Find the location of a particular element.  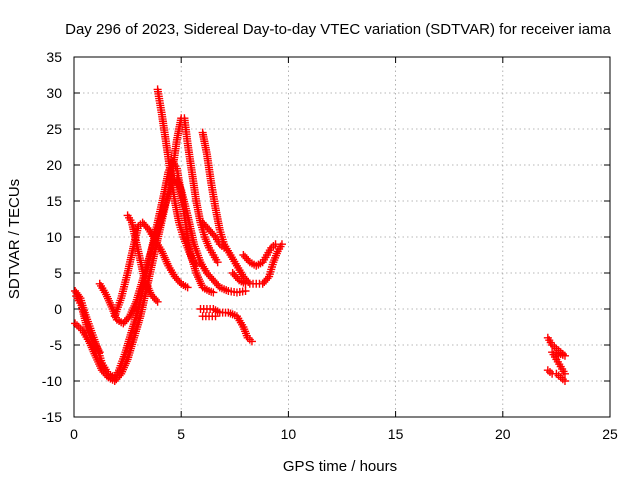

x-tick-label: 20 is located at coordinates (503, 434).